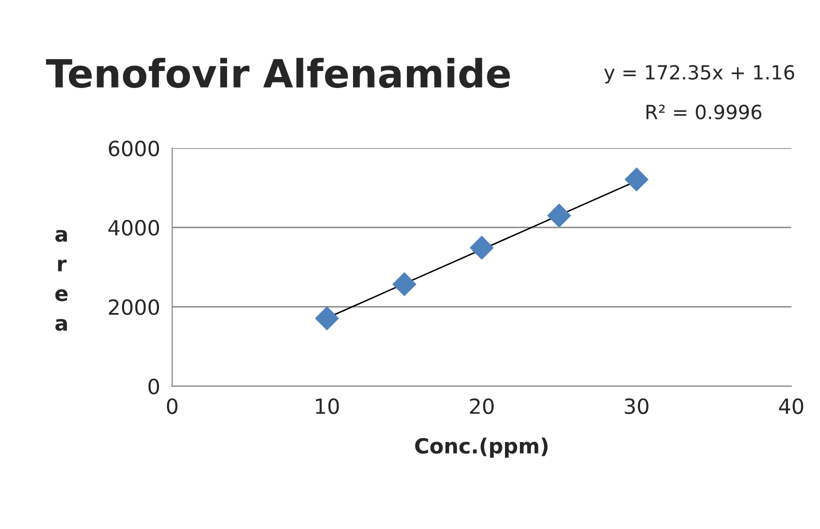  What do you see at coordinates (636, 406) in the screenshot?
I see `x-tick-label: 30` at bounding box center [636, 406].